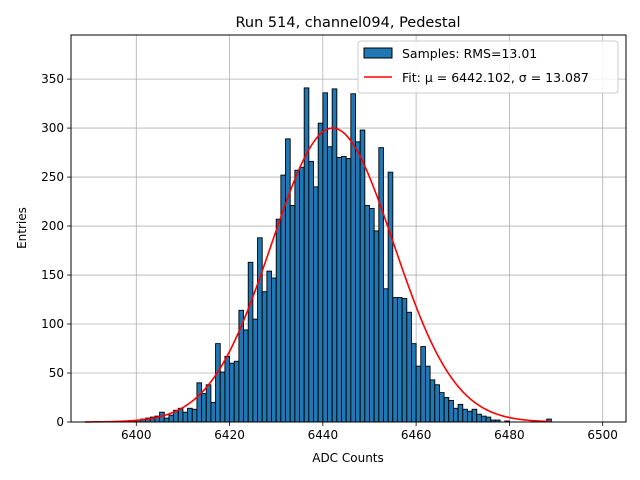 The width and height of the screenshot is (640, 480). I want to click on y-tick-label: 350, so click(52, 79).